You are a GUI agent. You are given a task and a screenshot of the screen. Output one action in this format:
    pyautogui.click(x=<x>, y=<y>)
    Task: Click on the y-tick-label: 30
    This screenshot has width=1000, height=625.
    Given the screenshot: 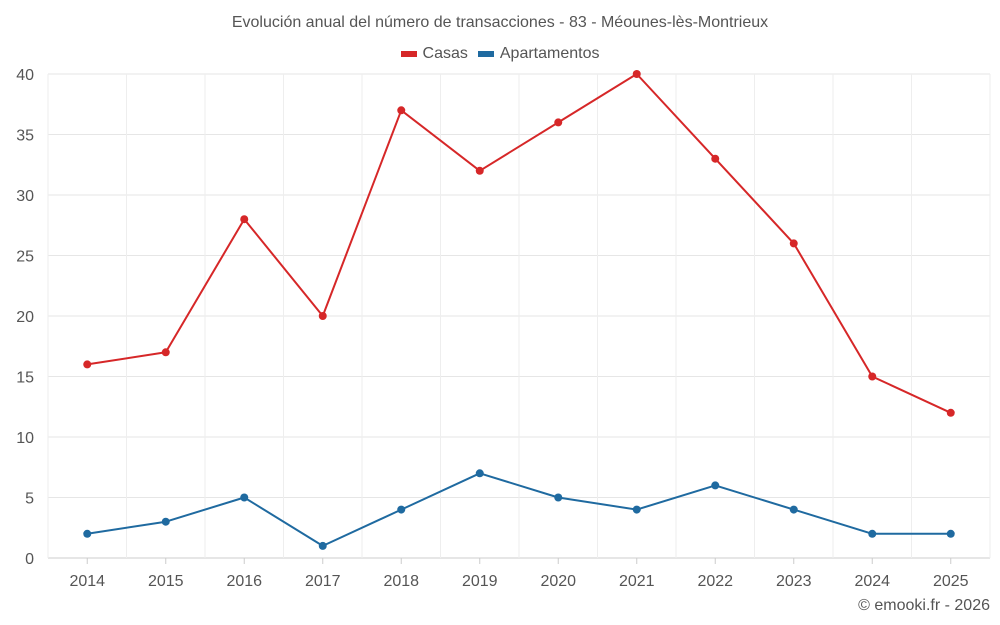 What is the action you would take?
    pyautogui.click(x=25, y=196)
    